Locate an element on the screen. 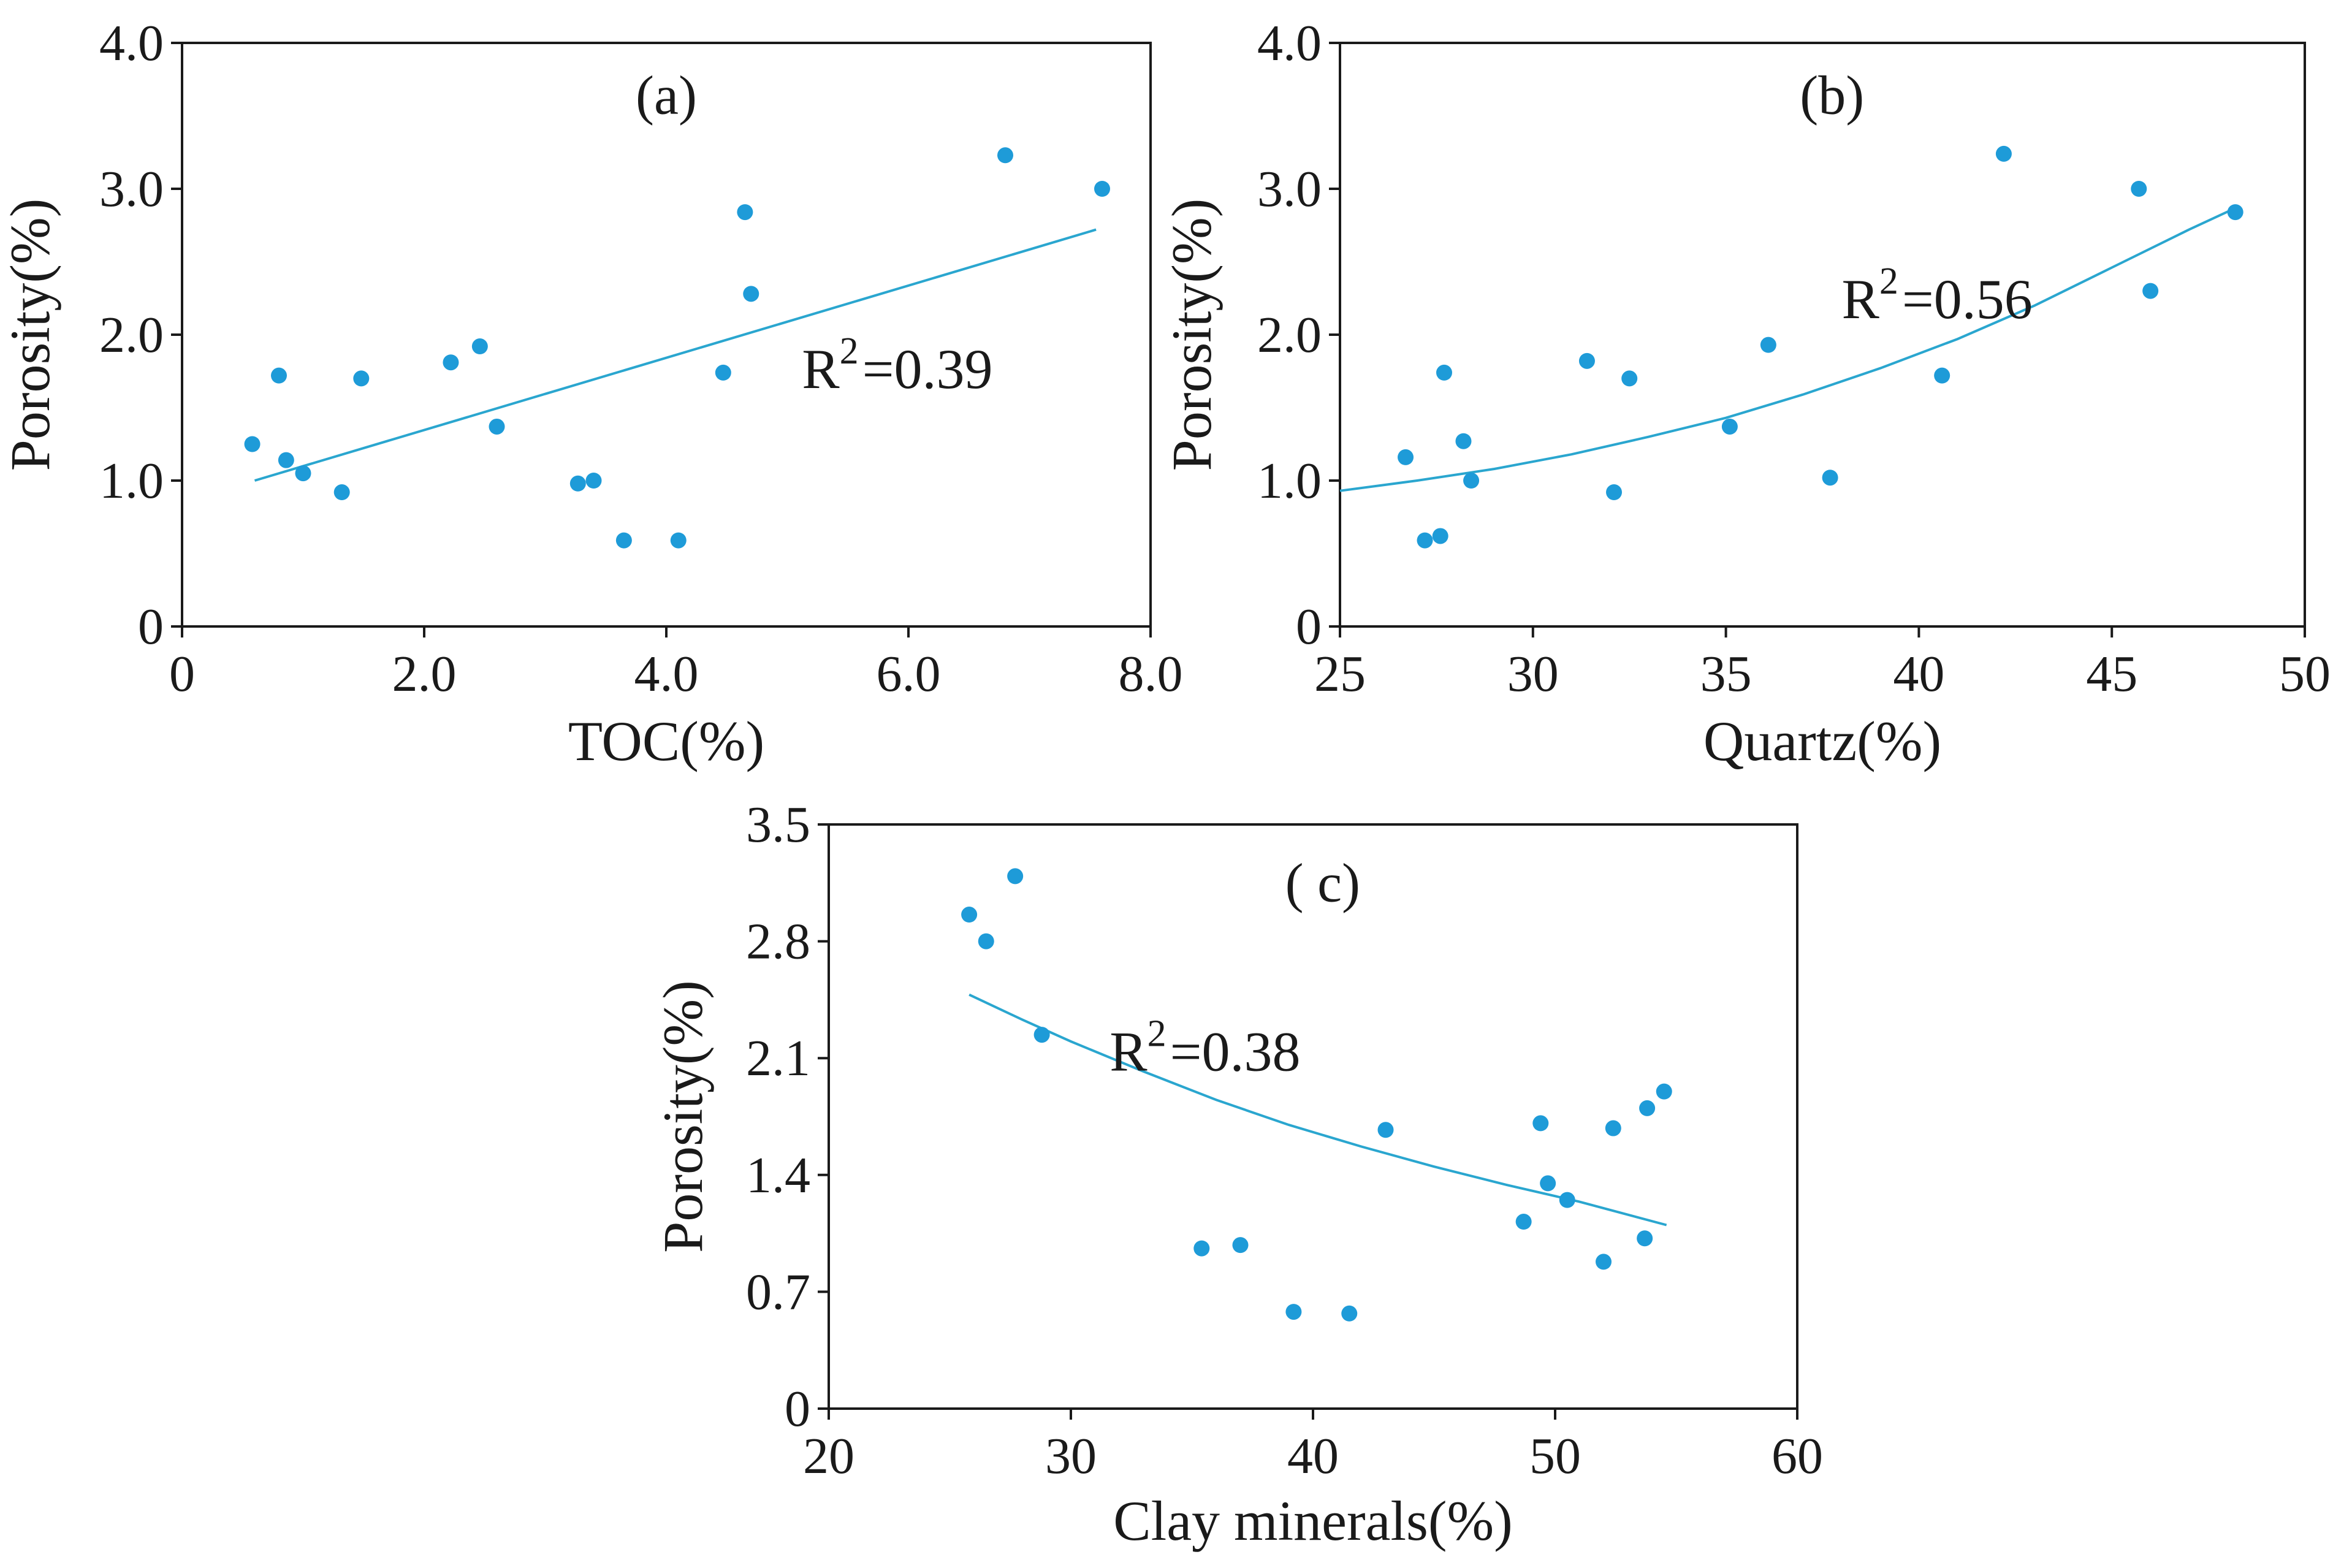  panel-label: ( c) is located at coordinates (1323, 883).